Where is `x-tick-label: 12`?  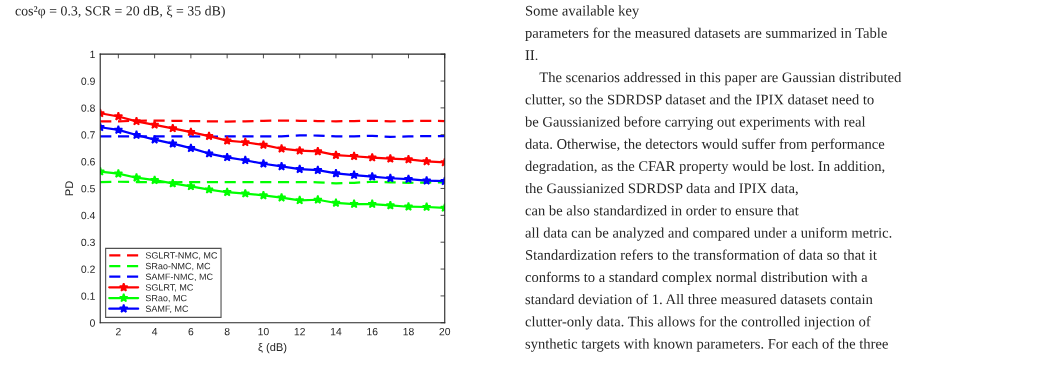 x-tick-label: 12 is located at coordinates (299, 331).